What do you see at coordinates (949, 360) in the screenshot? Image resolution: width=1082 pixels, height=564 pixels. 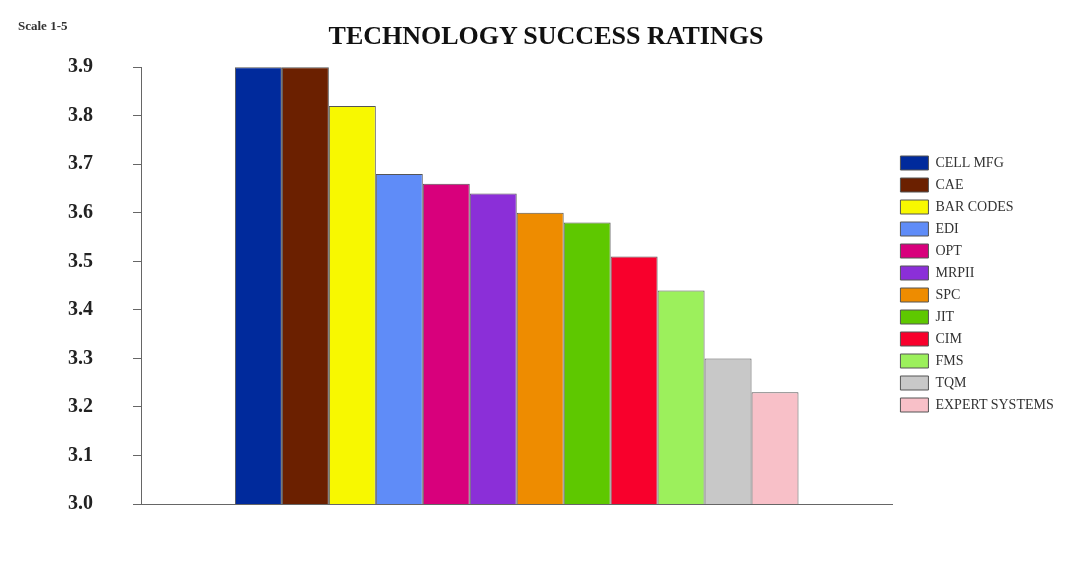 I see `legend-label: FMS` at bounding box center [949, 360].